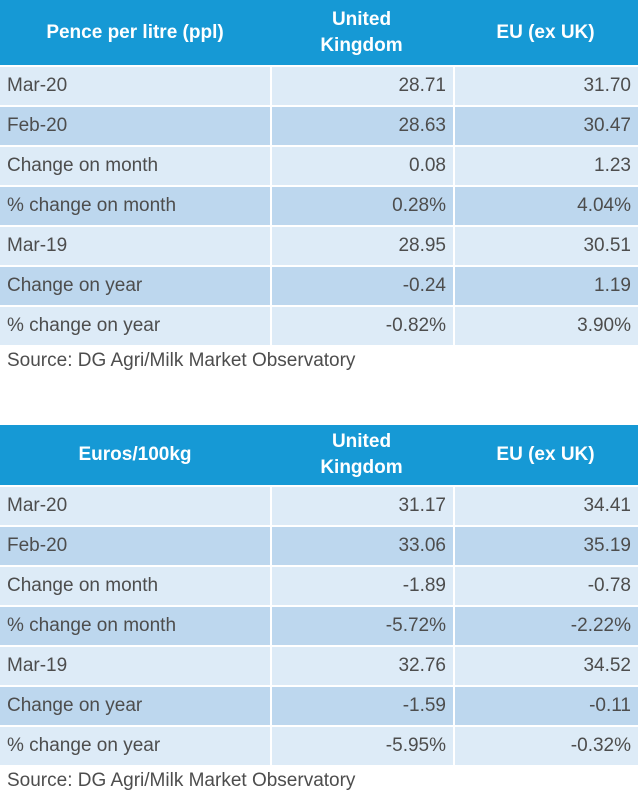 Image resolution: width=638 pixels, height=801 pixels. Describe the element at coordinates (545, 665) in the screenshot. I see `eu-value: 34.52` at that location.